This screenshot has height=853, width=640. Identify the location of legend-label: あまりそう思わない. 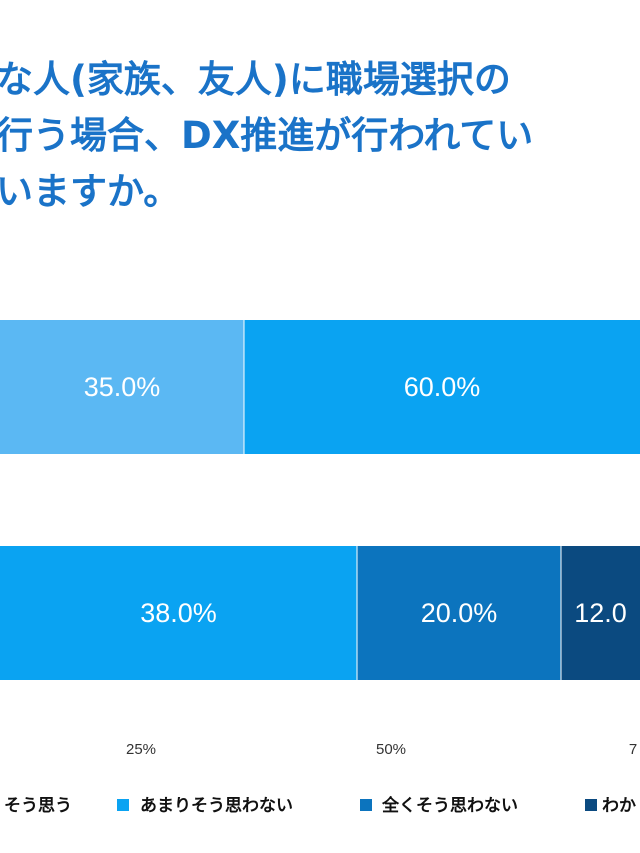
(216, 806).